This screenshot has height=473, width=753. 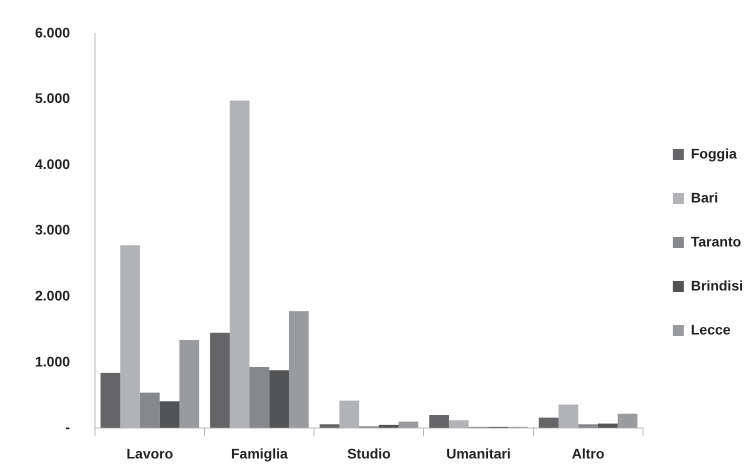 What do you see at coordinates (713, 153) in the screenshot?
I see `legend-label: Foggia` at bounding box center [713, 153].